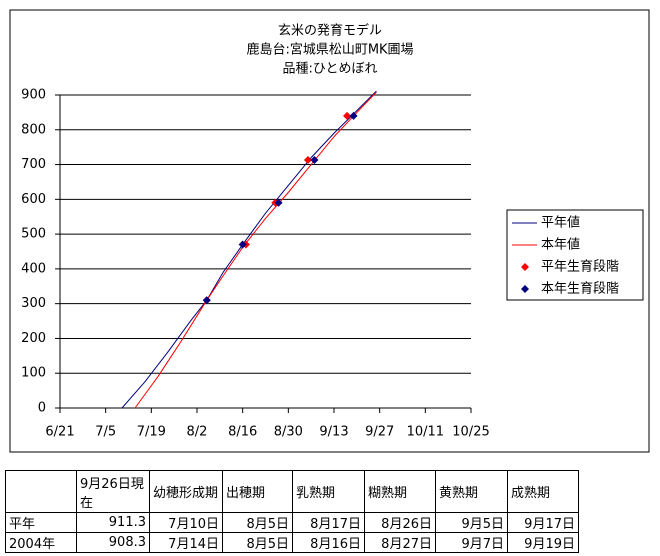 This screenshot has width=660, height=556. Describe the element at coordinates (42, 408) in the screenshot. I see `y-tick-label: 0` at that location.